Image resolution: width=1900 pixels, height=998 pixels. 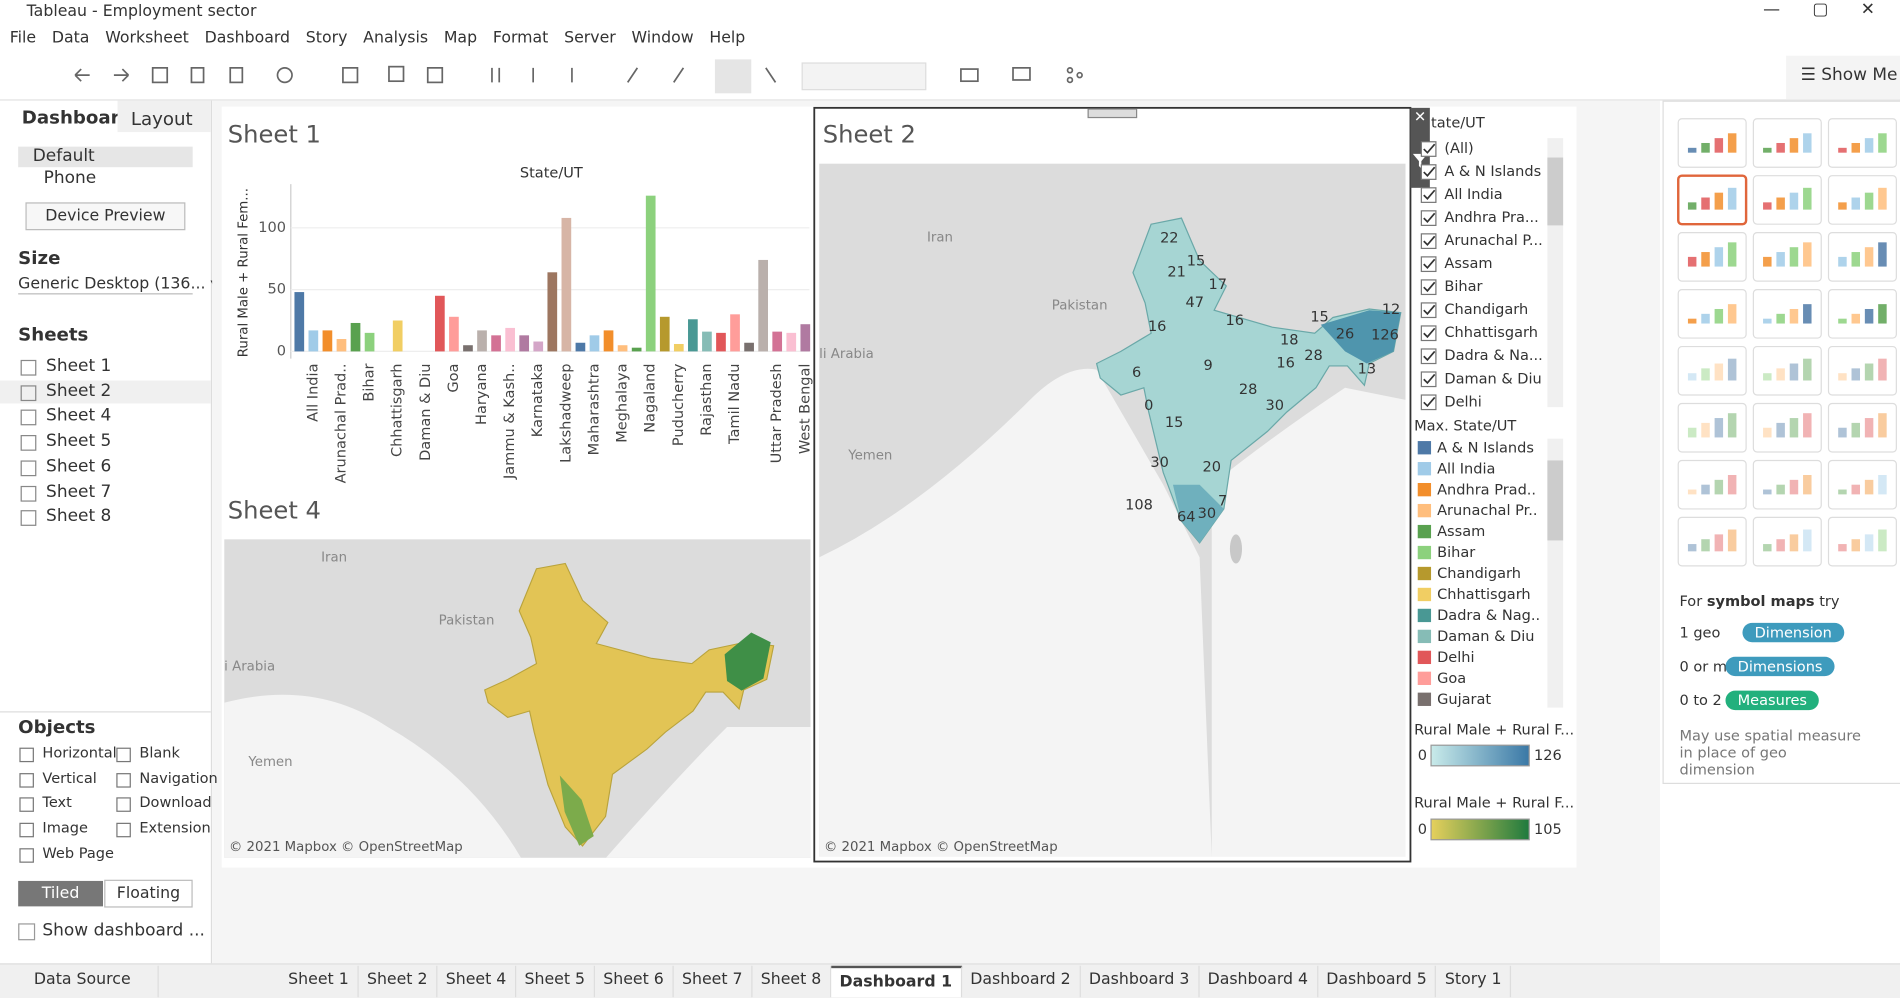 I want to click on show-me-button: ☰ Show Me, so click(x=1849, y=75).